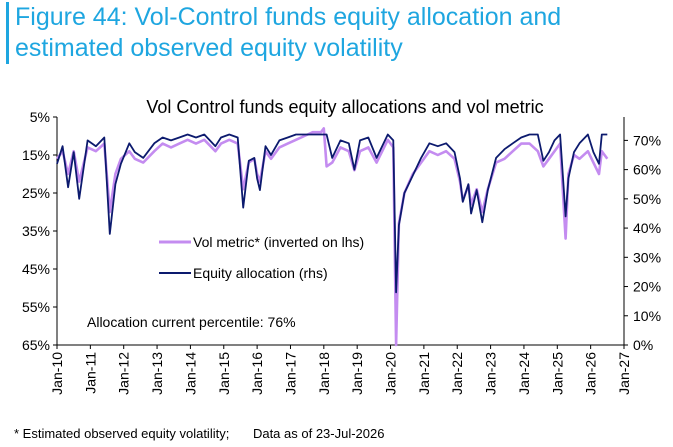 This screenshot has height=447, width=673. What do you see at coordinates (491, 373) in the screenshot?
I see `x-tick-label: Jan-23` at bounding box center [491, 373].